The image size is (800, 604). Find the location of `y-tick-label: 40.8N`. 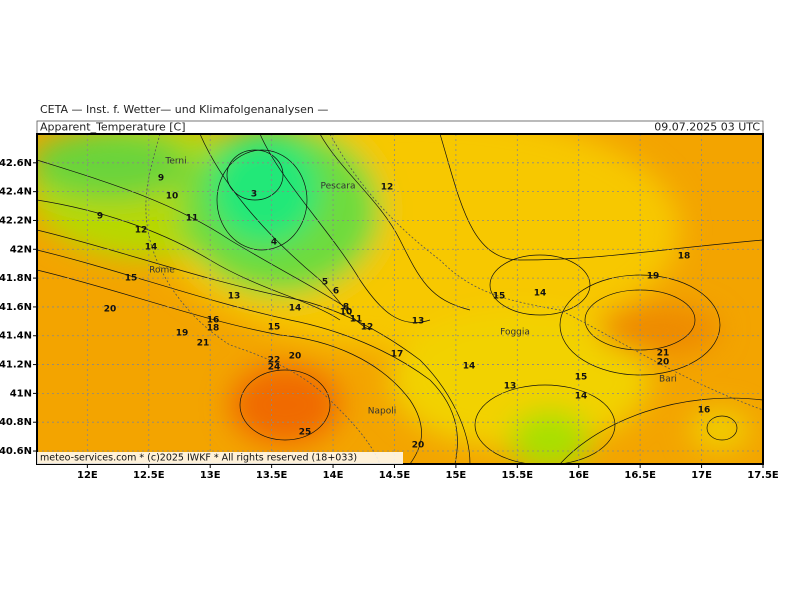

y-tick-label: 40.8N is located at coordinates (16, 422).